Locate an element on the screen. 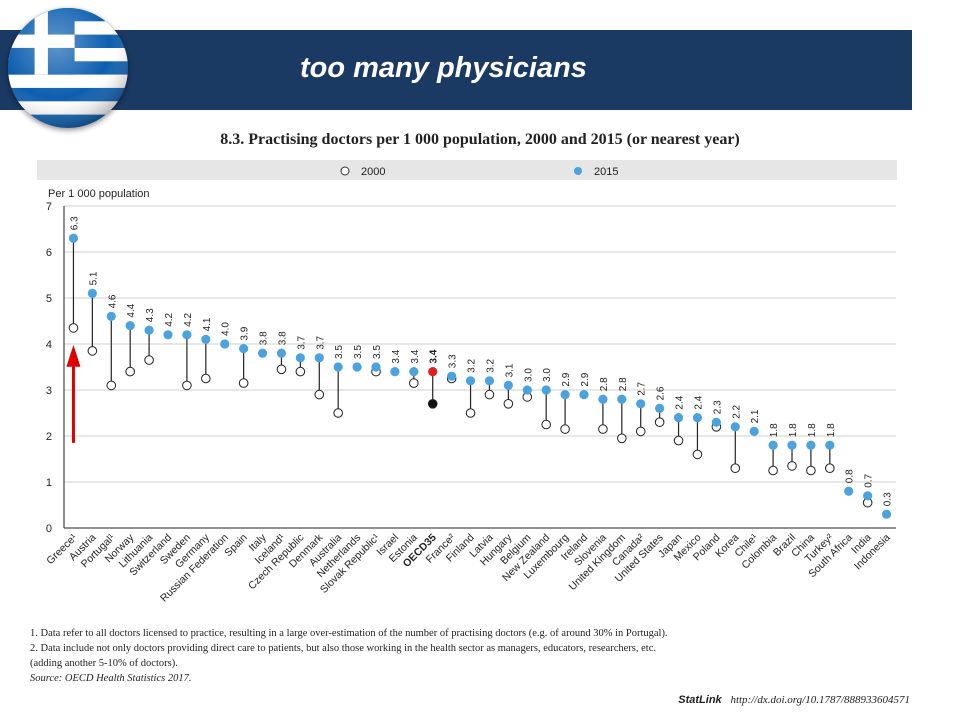 The image size is (960, 720). y-tick-label: 7 is located at coordinates (49, 207).